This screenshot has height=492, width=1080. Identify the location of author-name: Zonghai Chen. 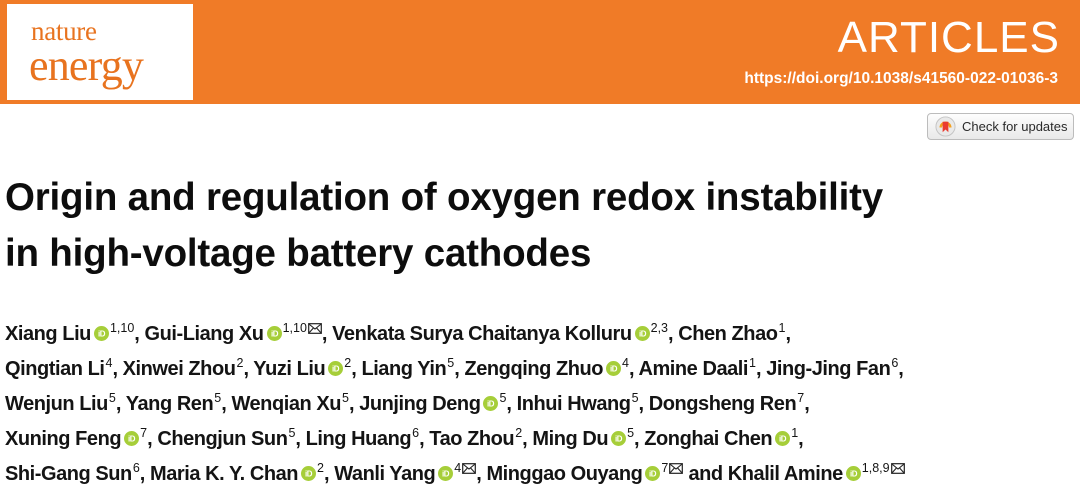
(708, 439).